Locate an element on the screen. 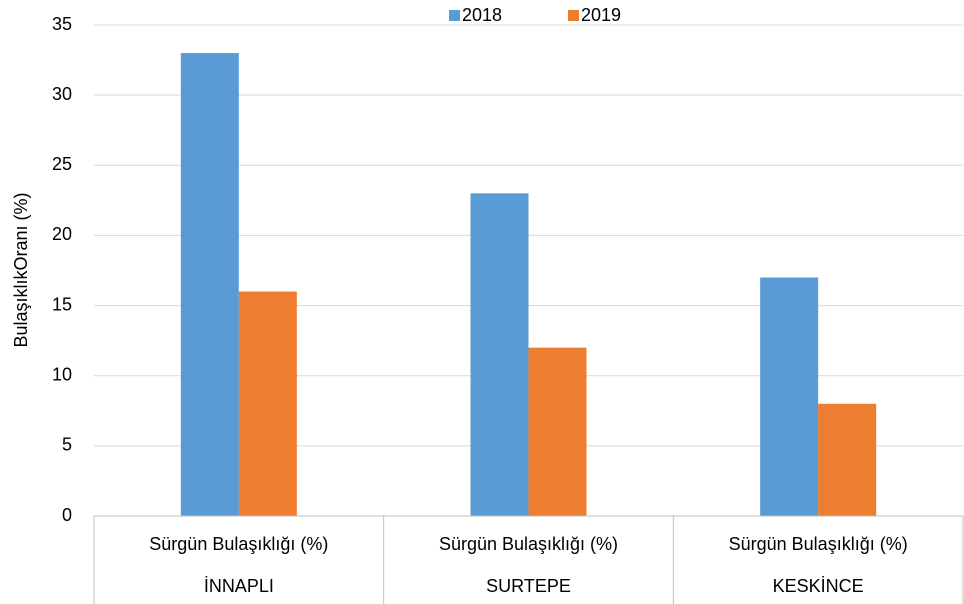 The height and width of the screenshot is (604, 964). y-tick-label: 35 is located at coordinates (62, 24).